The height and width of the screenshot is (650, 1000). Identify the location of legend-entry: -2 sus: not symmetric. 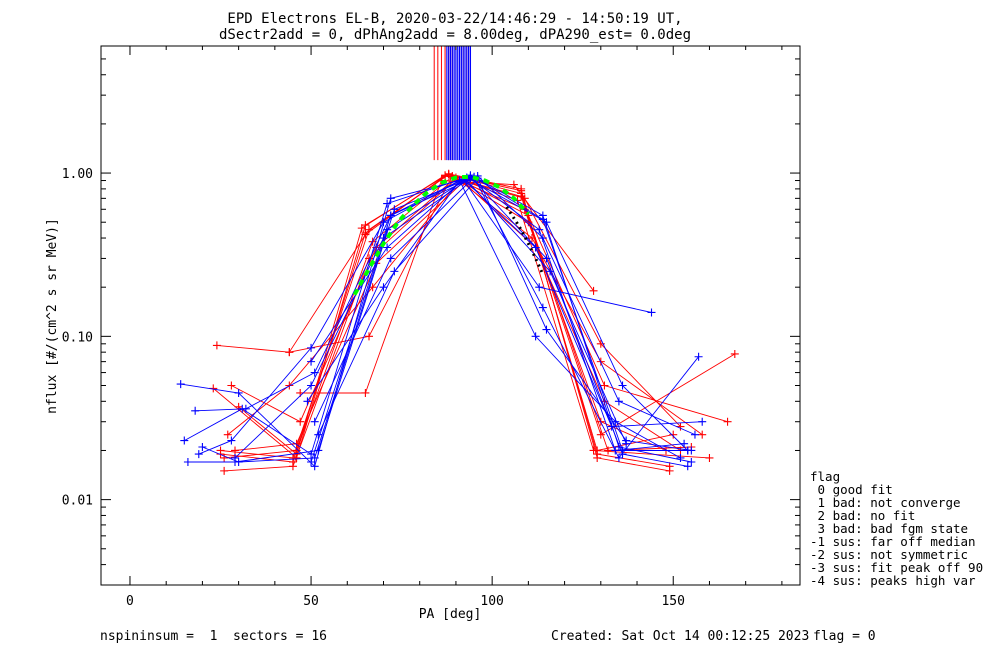
(889, 554).